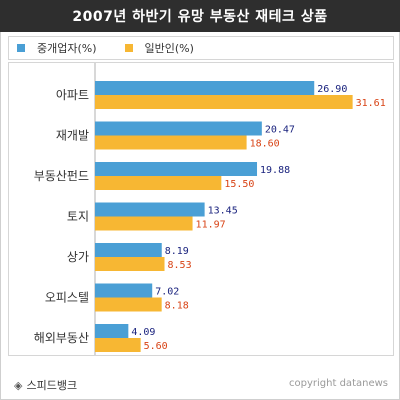  What do you see at coordinates (169, 48) in the screenshot?
I see `legend-label-series2: 일반인(%)` at bounding box center [169, 48].